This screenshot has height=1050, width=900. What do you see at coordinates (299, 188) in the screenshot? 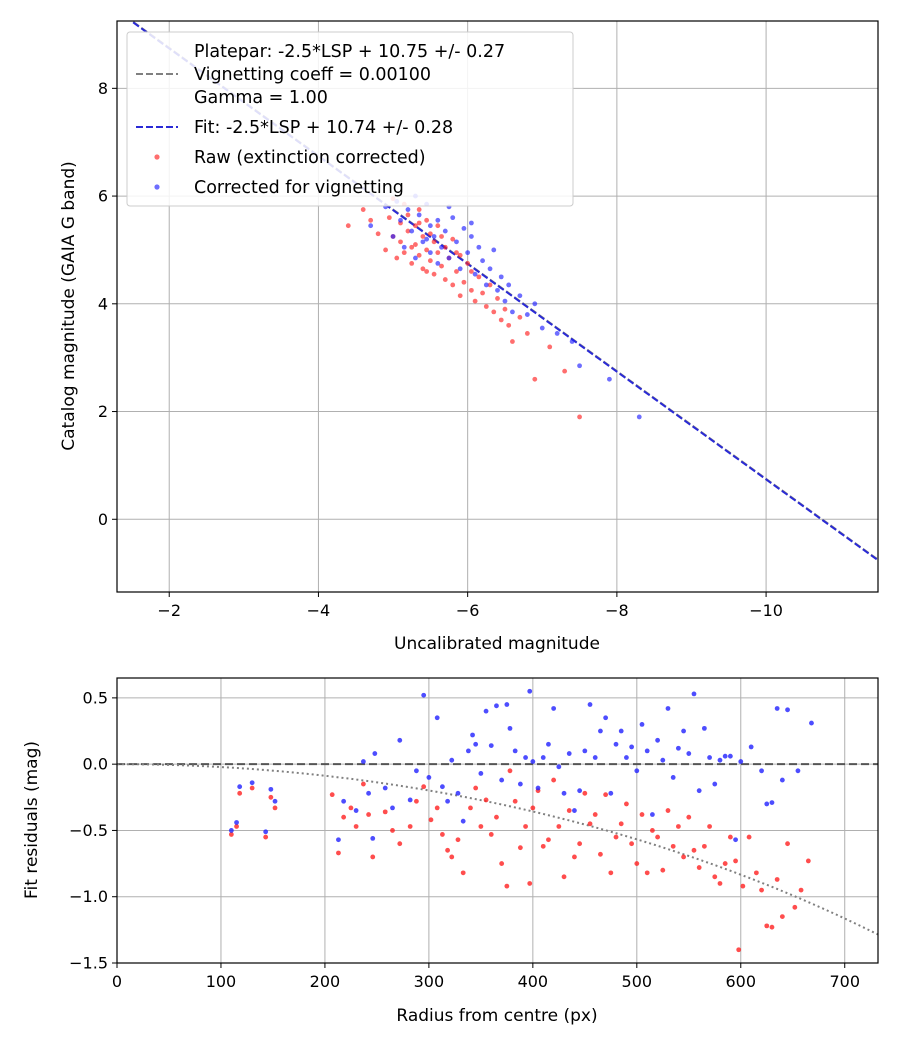
I see `legend-corrected-label: Corrected for vignetting` at bounding box center [299, 188].